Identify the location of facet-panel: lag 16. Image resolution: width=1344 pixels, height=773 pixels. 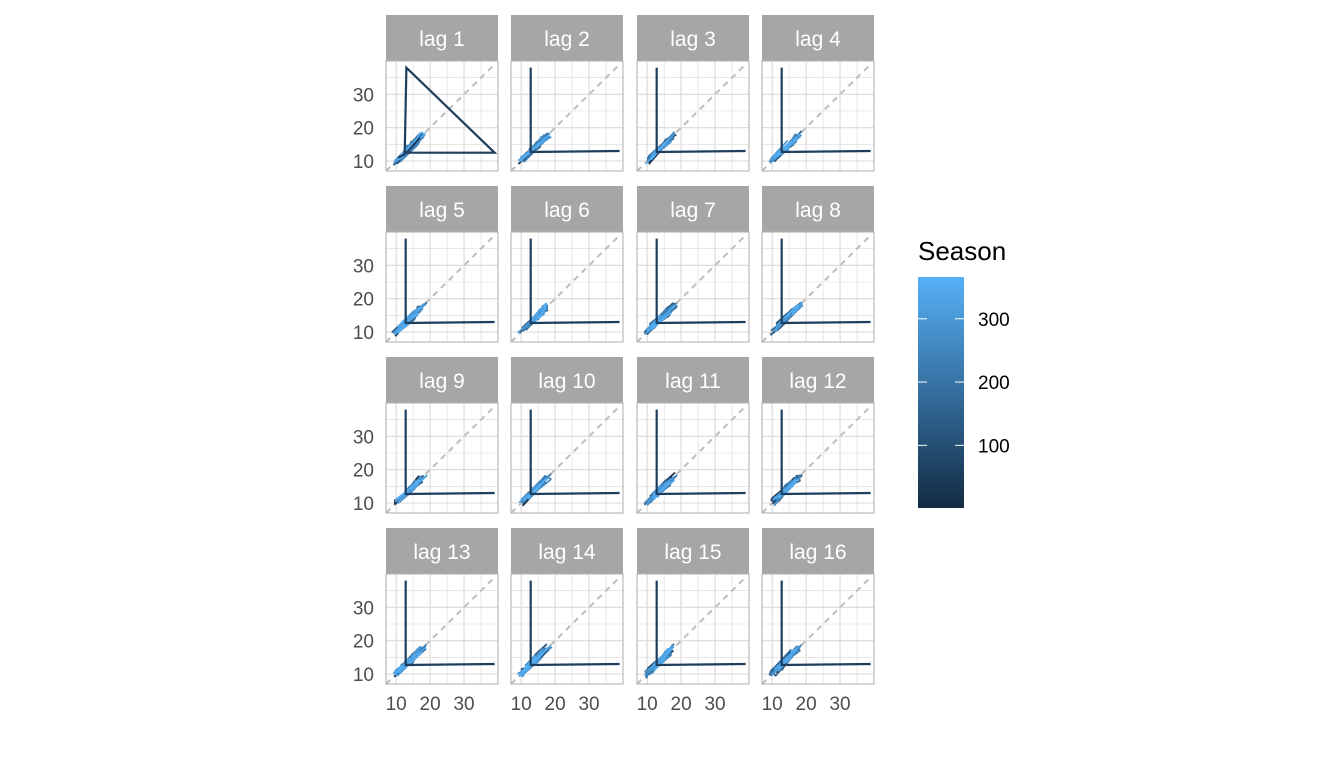
(818, 606).